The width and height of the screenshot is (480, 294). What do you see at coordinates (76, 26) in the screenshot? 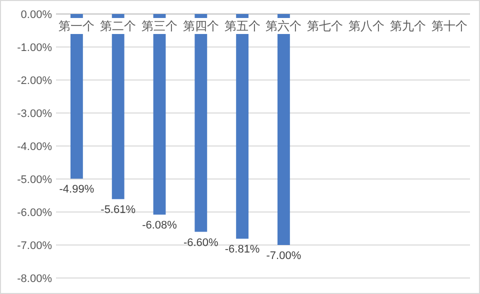
I see `x-tick-label: 第一个` at bounding box center [76, 26].